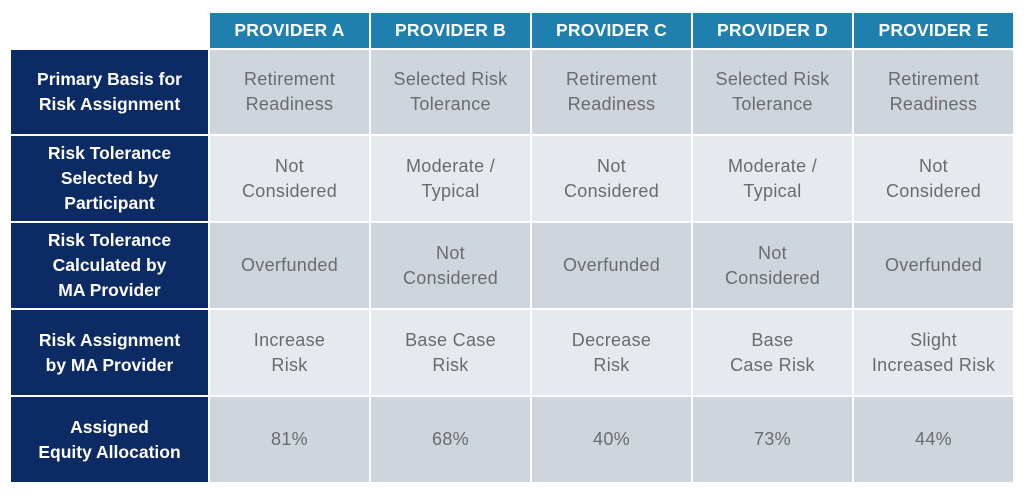  I want to click on table-cell: Slight Increased Risk, so click(933, 352).